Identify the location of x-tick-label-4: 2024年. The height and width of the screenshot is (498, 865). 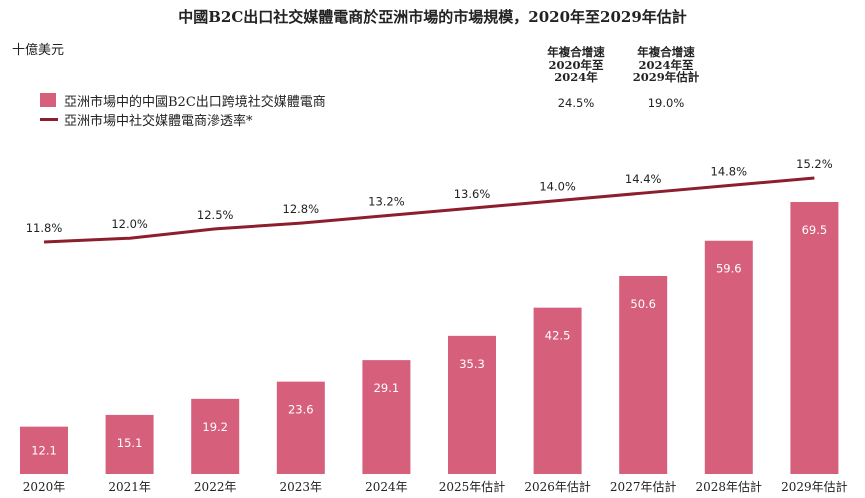
(386, 487).